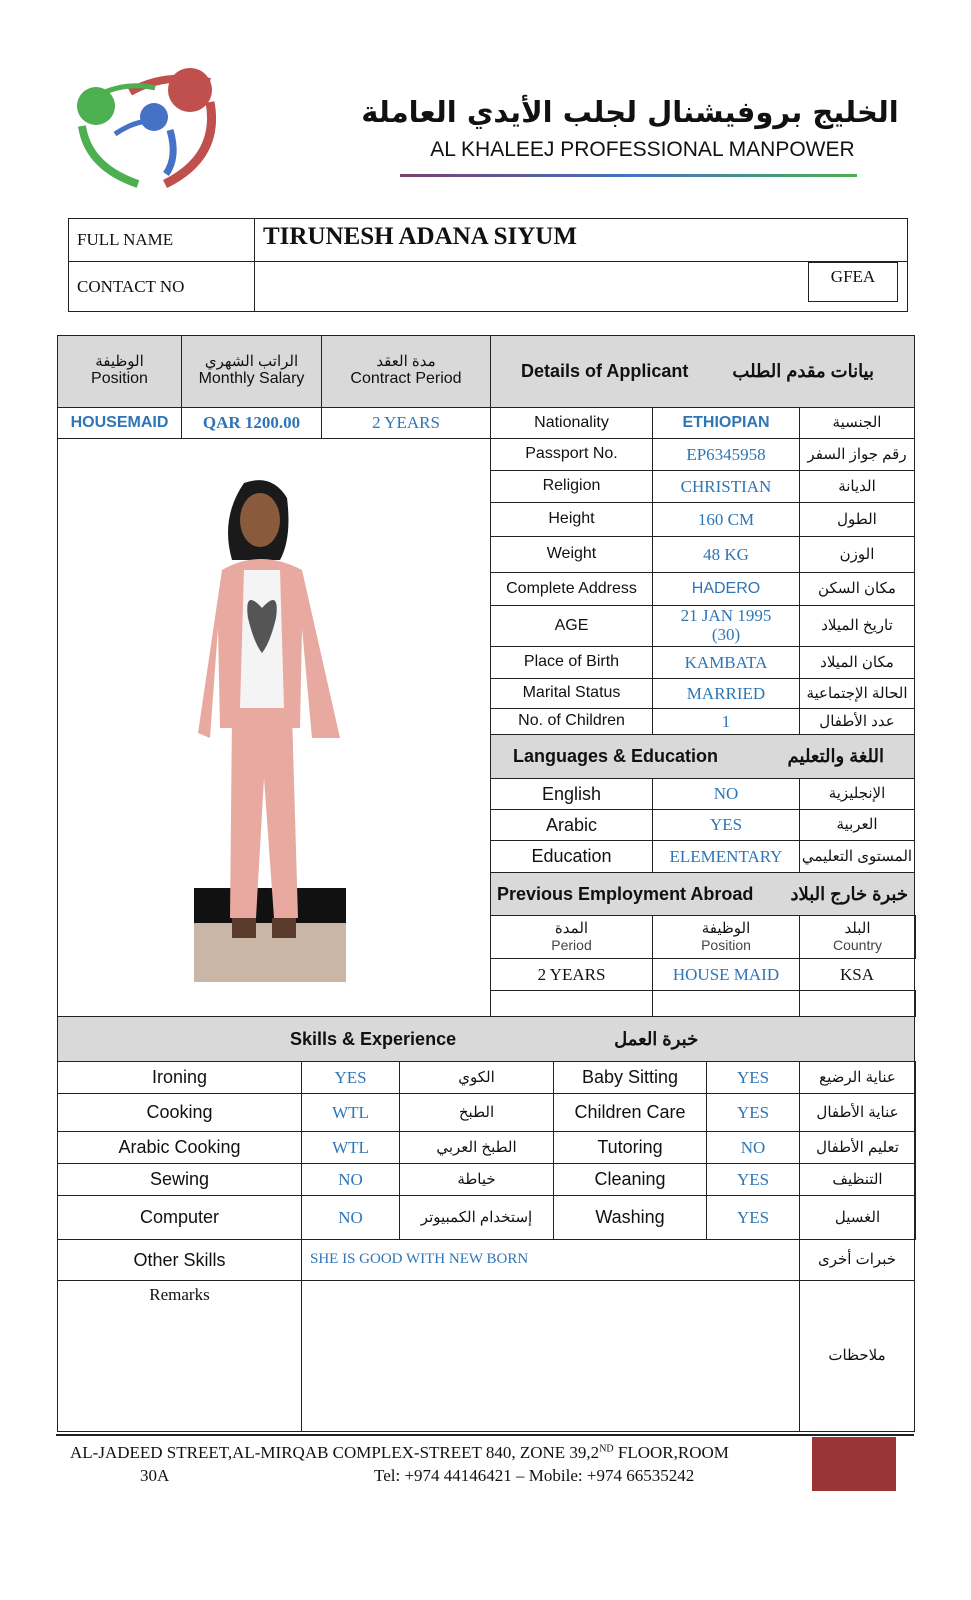 The height and width of the screenshot is (1600, 971). I want to click on detail-label-ar-cell: الديانة, so click(857, 486).